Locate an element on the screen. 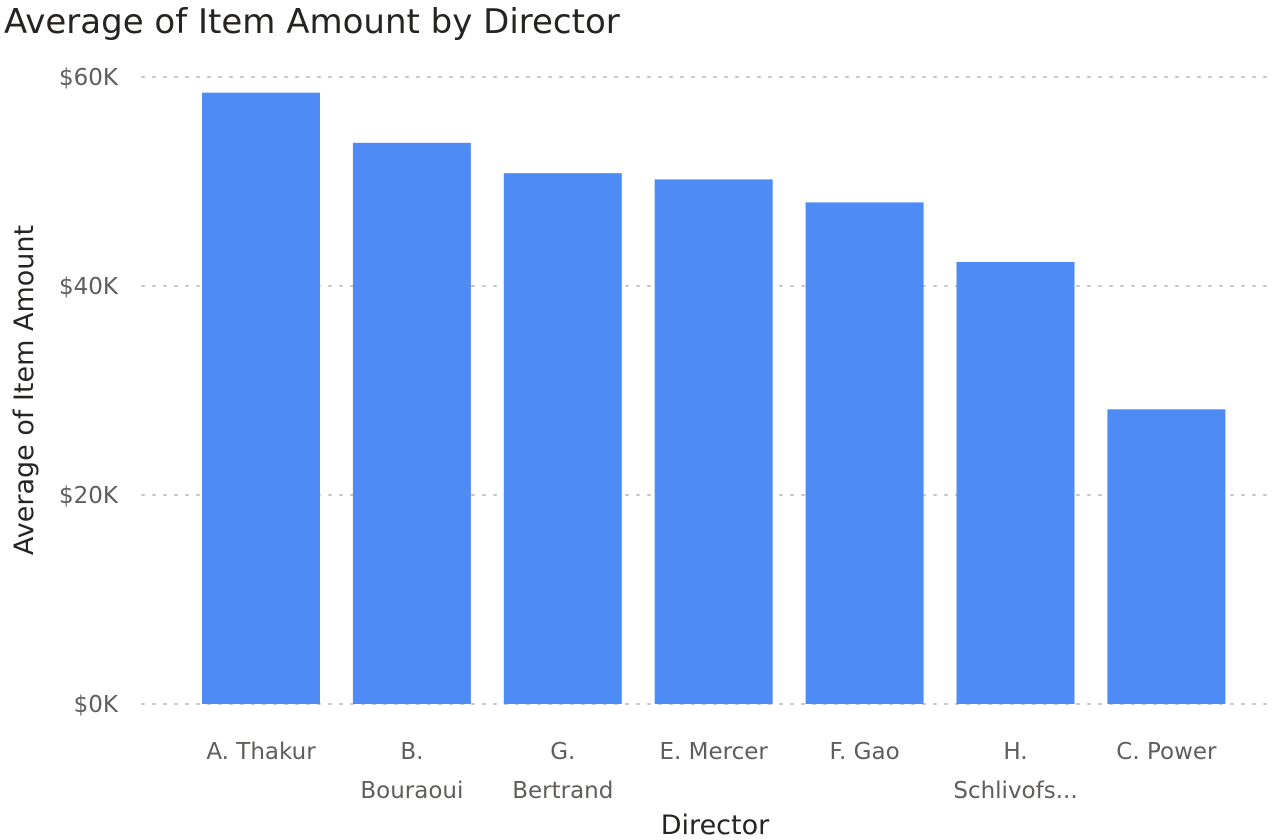 Image resolution: width=1286 pixels, height=840 pixels. y-tick-label: $20K is located at coordinates (89, 496).